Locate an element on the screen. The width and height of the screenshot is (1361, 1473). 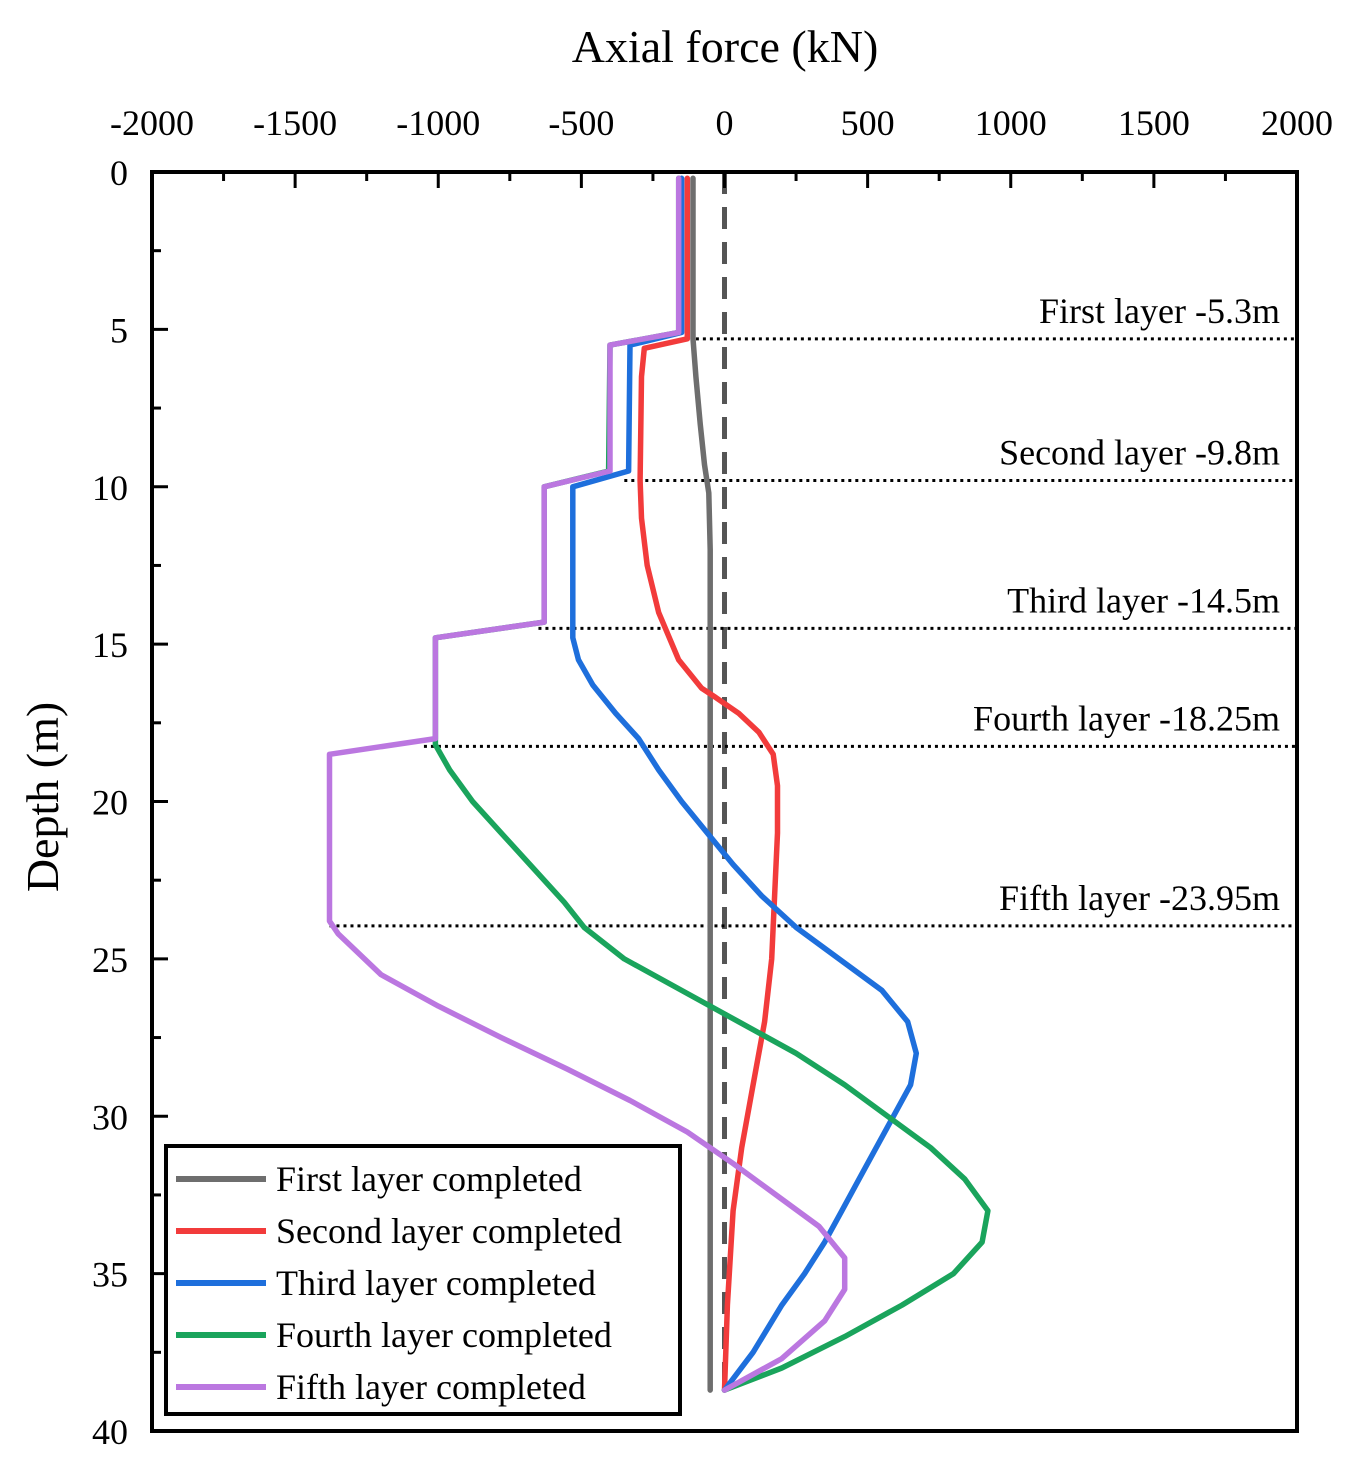
y-axis-title: Depth (m) is located at coordinates (42, 797).